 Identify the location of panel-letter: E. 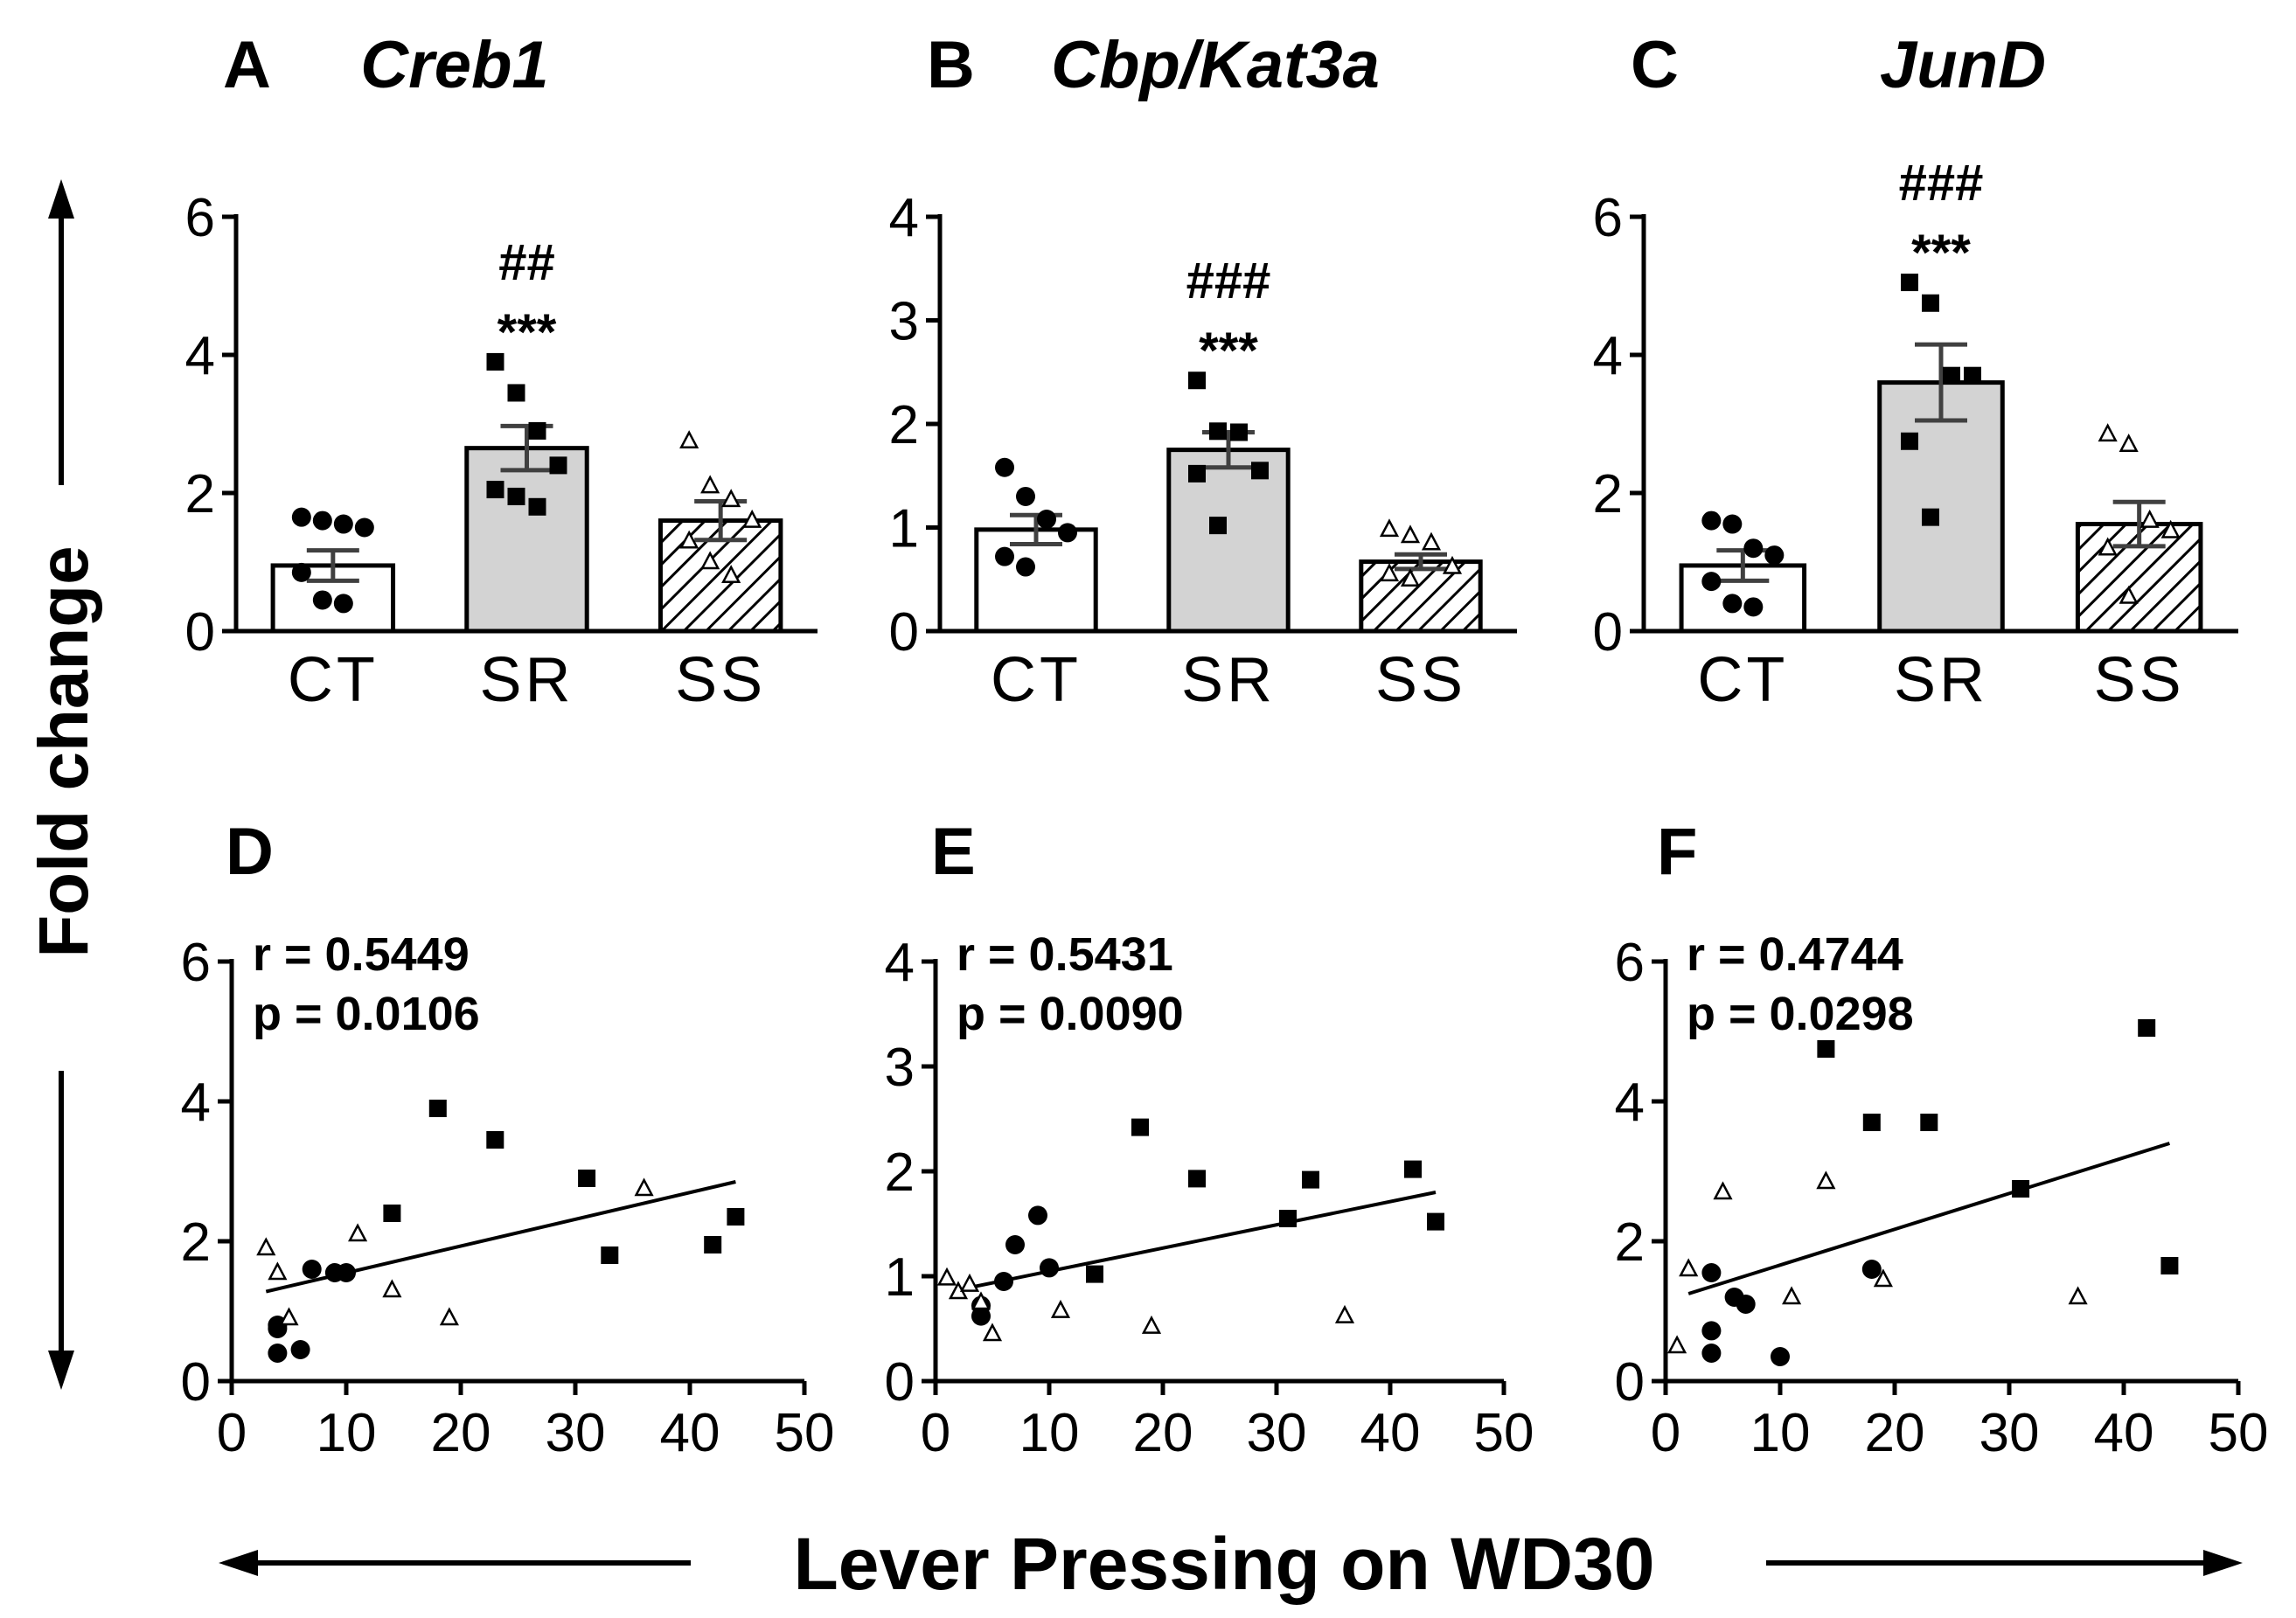
(953, 852).